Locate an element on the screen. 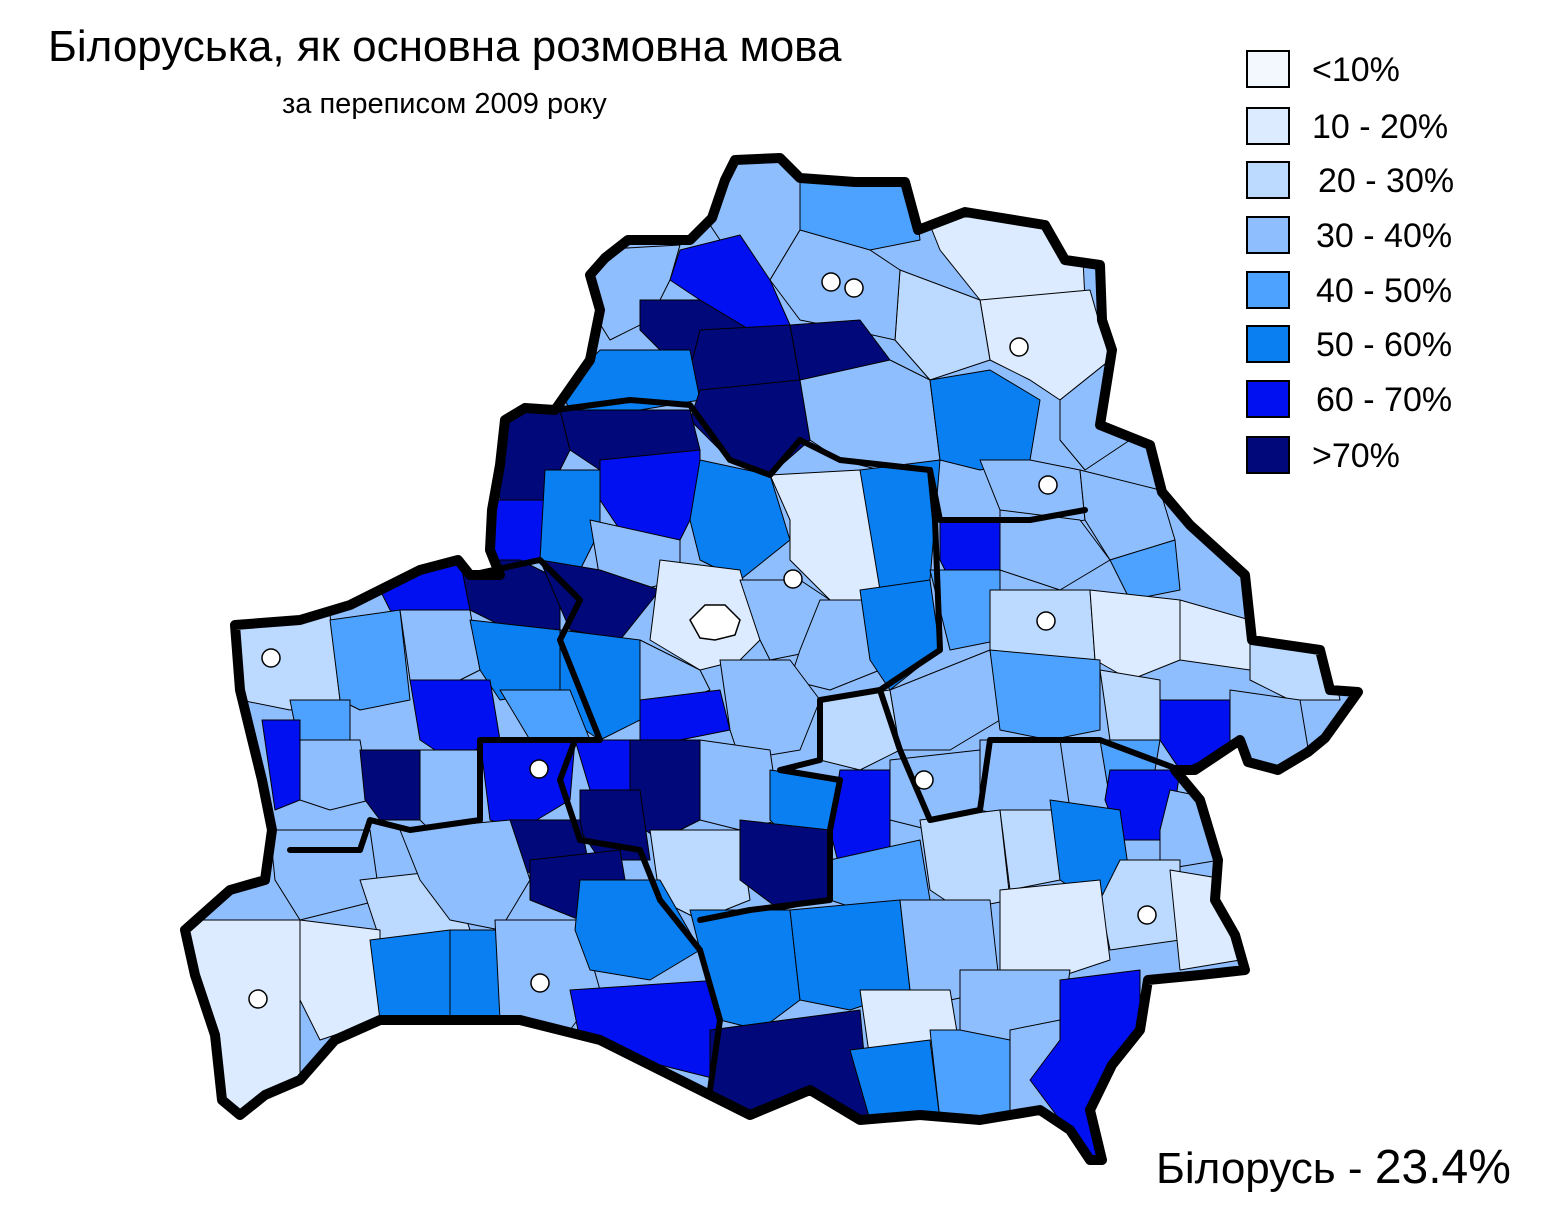  legend-label: 20 - 30% is located at coordinates (1386, 181).